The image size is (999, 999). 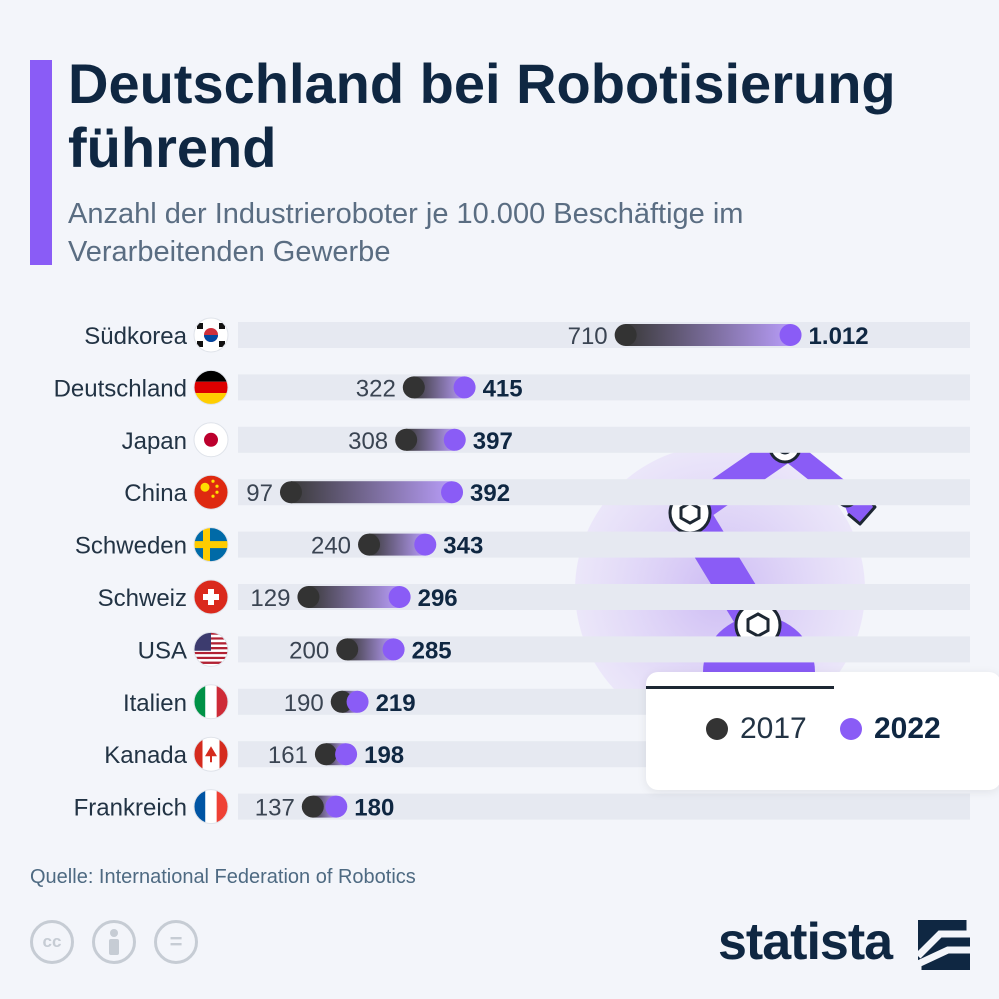 What do you see at coordinates (211, 335) in the screenshot?
I see `south-korea-flag-icon` at bounding box center [211, 335].